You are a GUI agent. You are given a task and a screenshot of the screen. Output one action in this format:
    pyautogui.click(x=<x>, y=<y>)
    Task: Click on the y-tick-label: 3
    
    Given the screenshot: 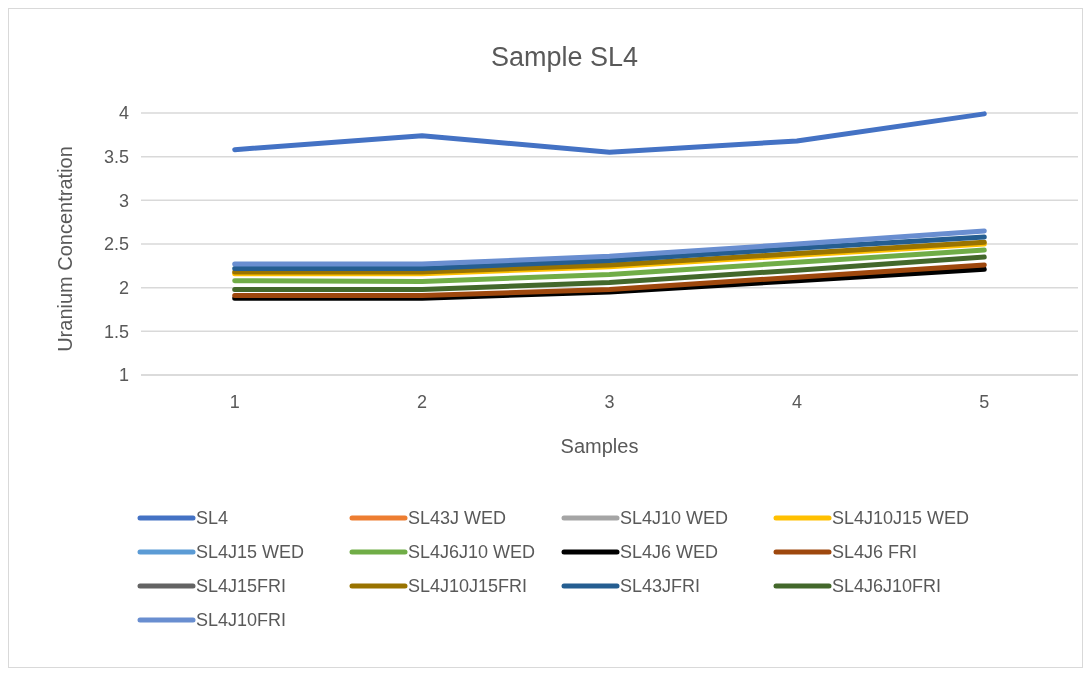 What is the action you would take?
    pyautogui.click(x=123, y=200)
    